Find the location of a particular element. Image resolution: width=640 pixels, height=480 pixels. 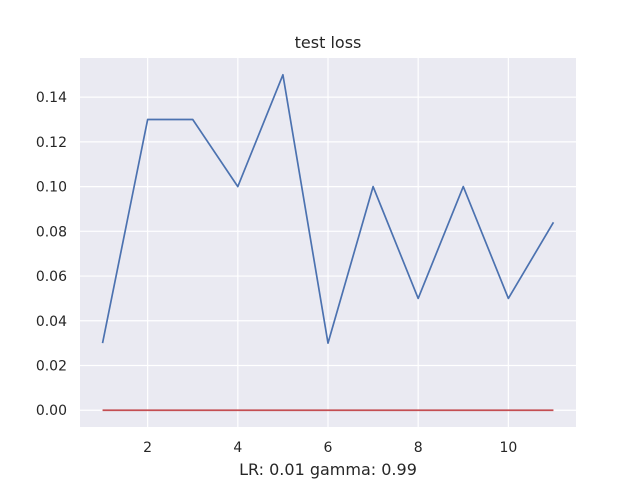

y-tick-label: 0.14 is located at coordinates (51, 98).